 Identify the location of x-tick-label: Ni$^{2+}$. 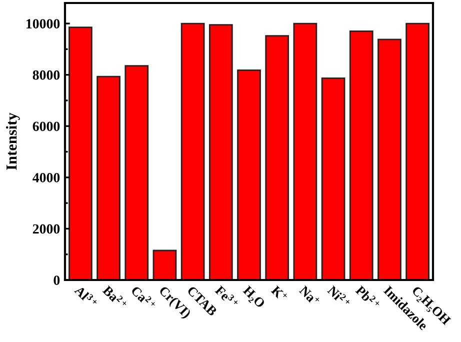
(339, 296).